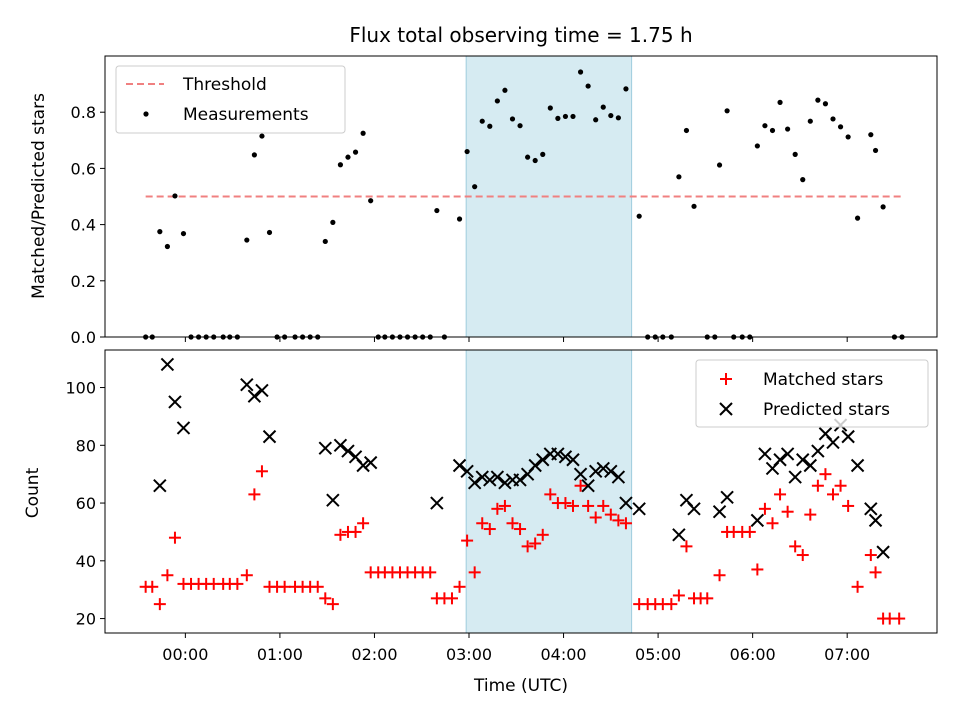 The image size is (960, 720). Describe the element at coordinates (39, 196) in the screenshot. I see `y-axis-label-top: Matched/Predicted stars` at that location.